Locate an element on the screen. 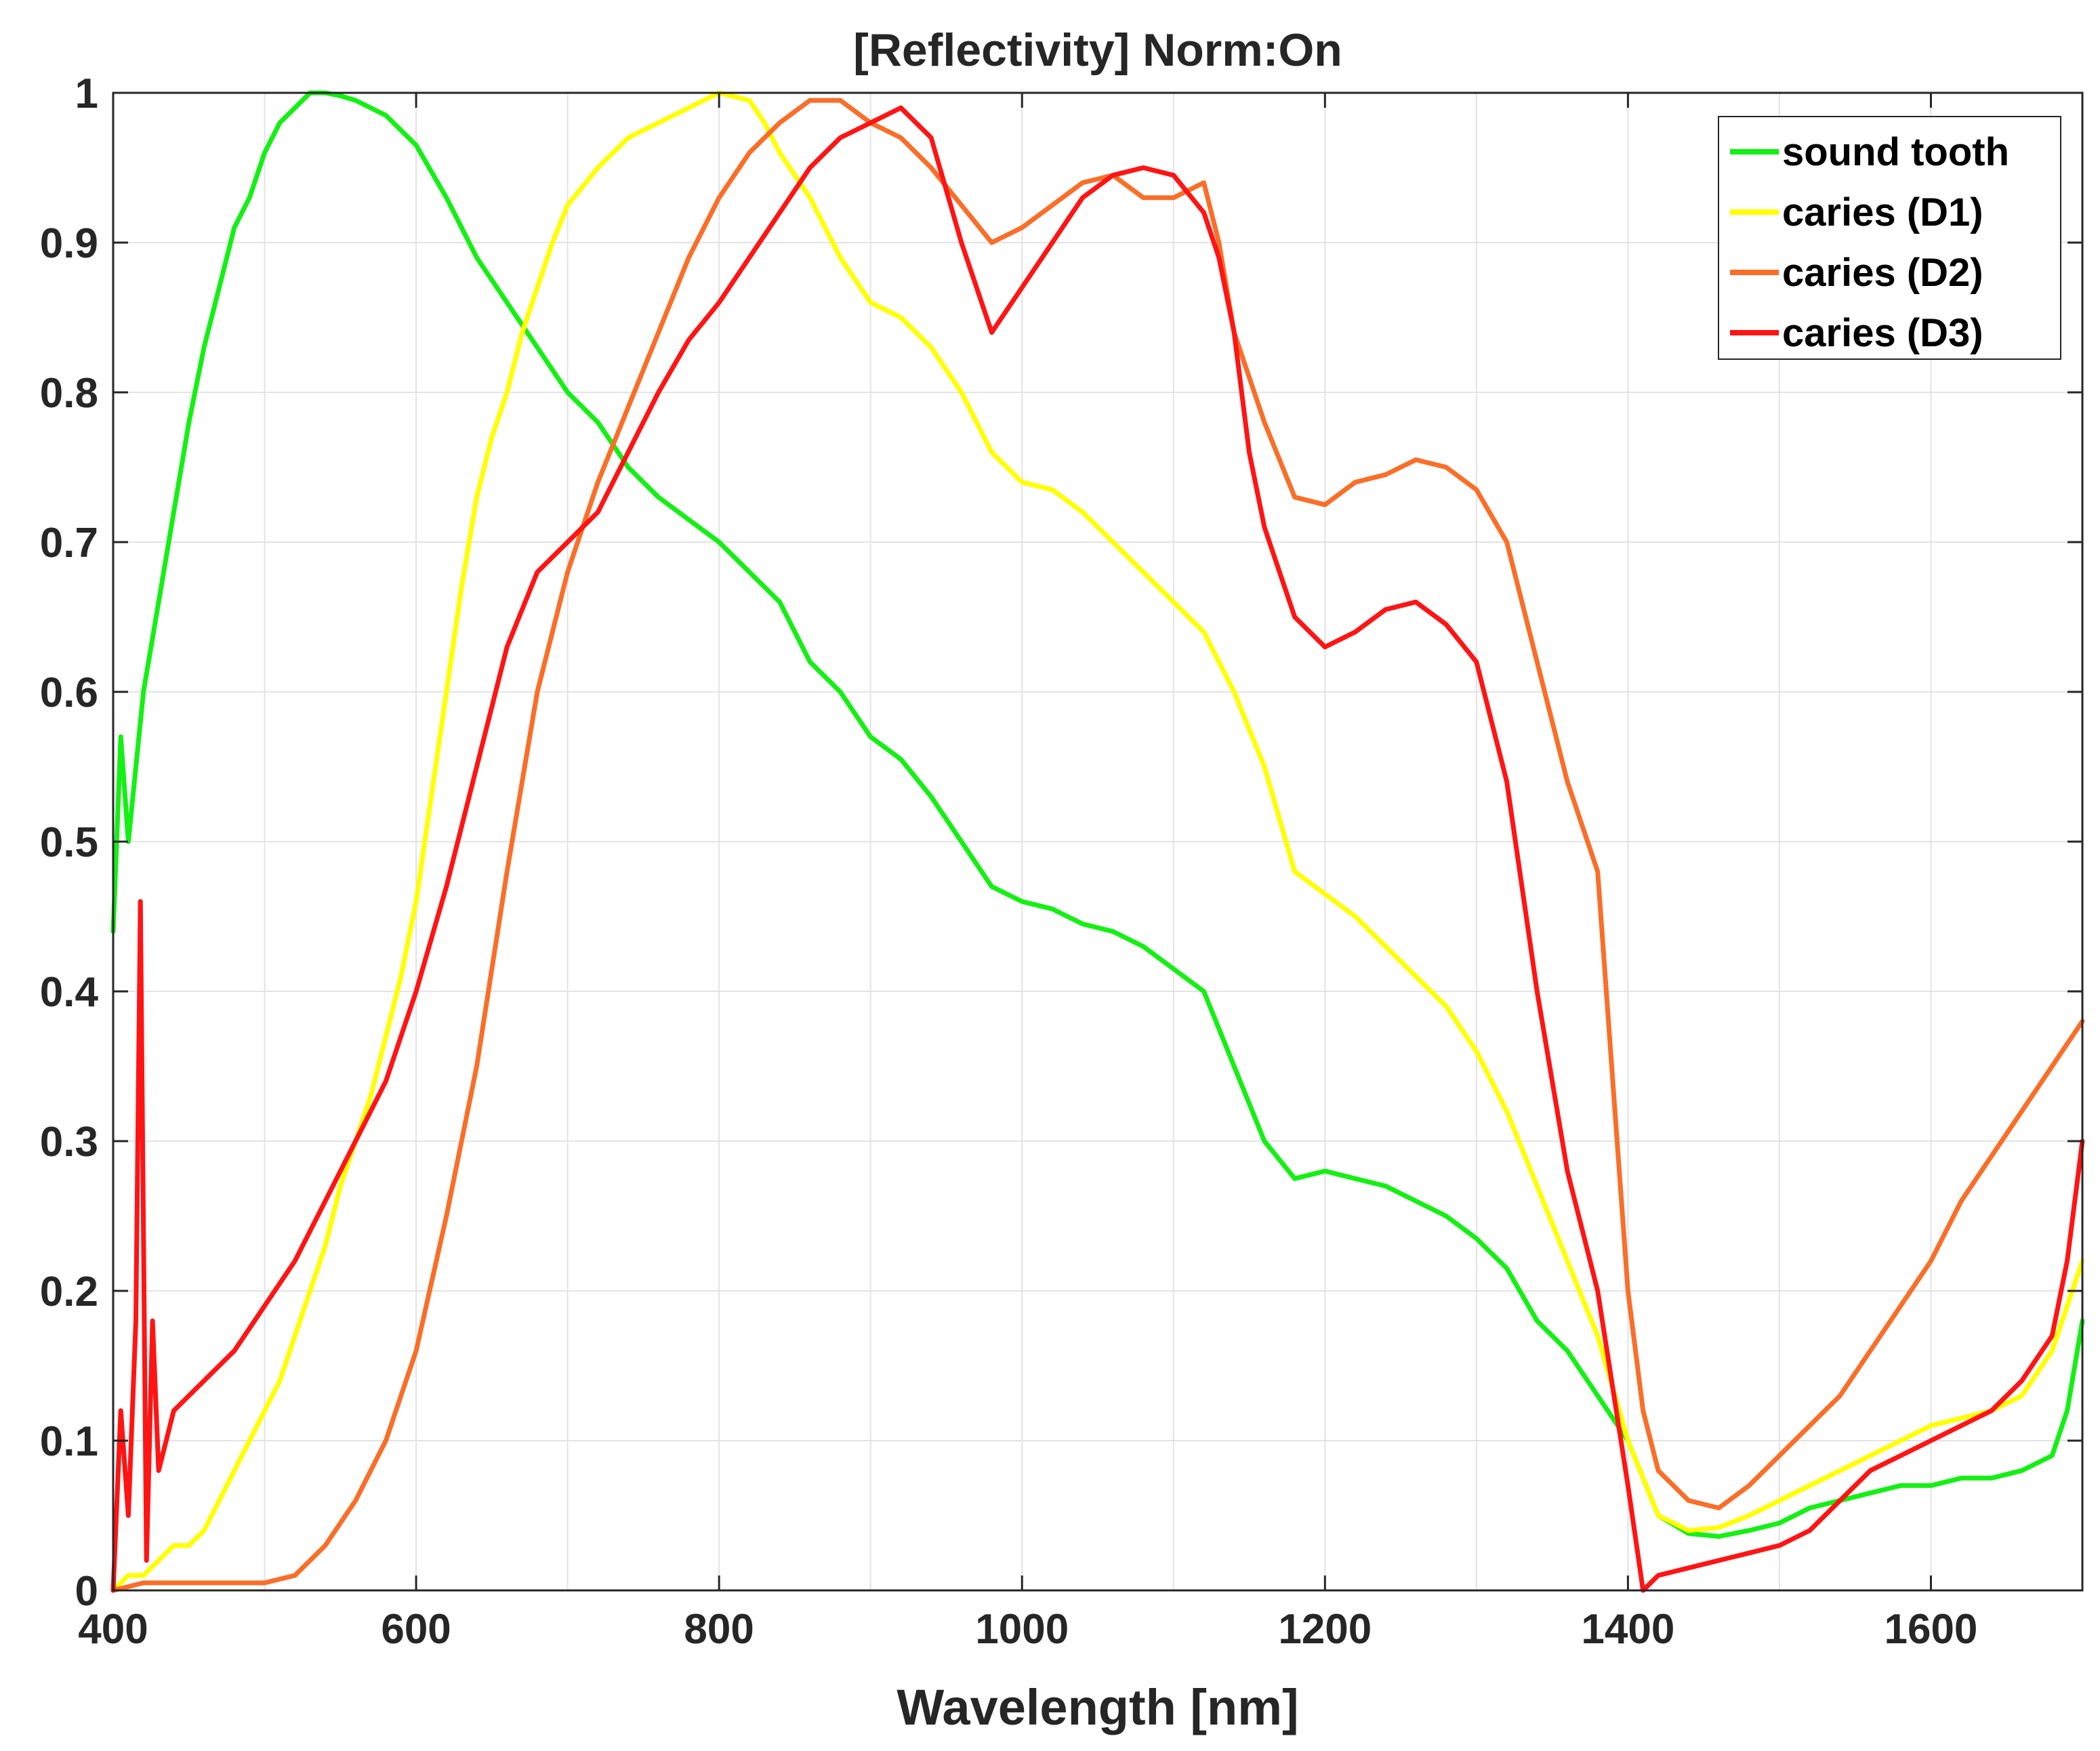 The width and height of the screenshot is (2100, 1751). x-tick-label: 800 is located at coordinates (719, 1630).